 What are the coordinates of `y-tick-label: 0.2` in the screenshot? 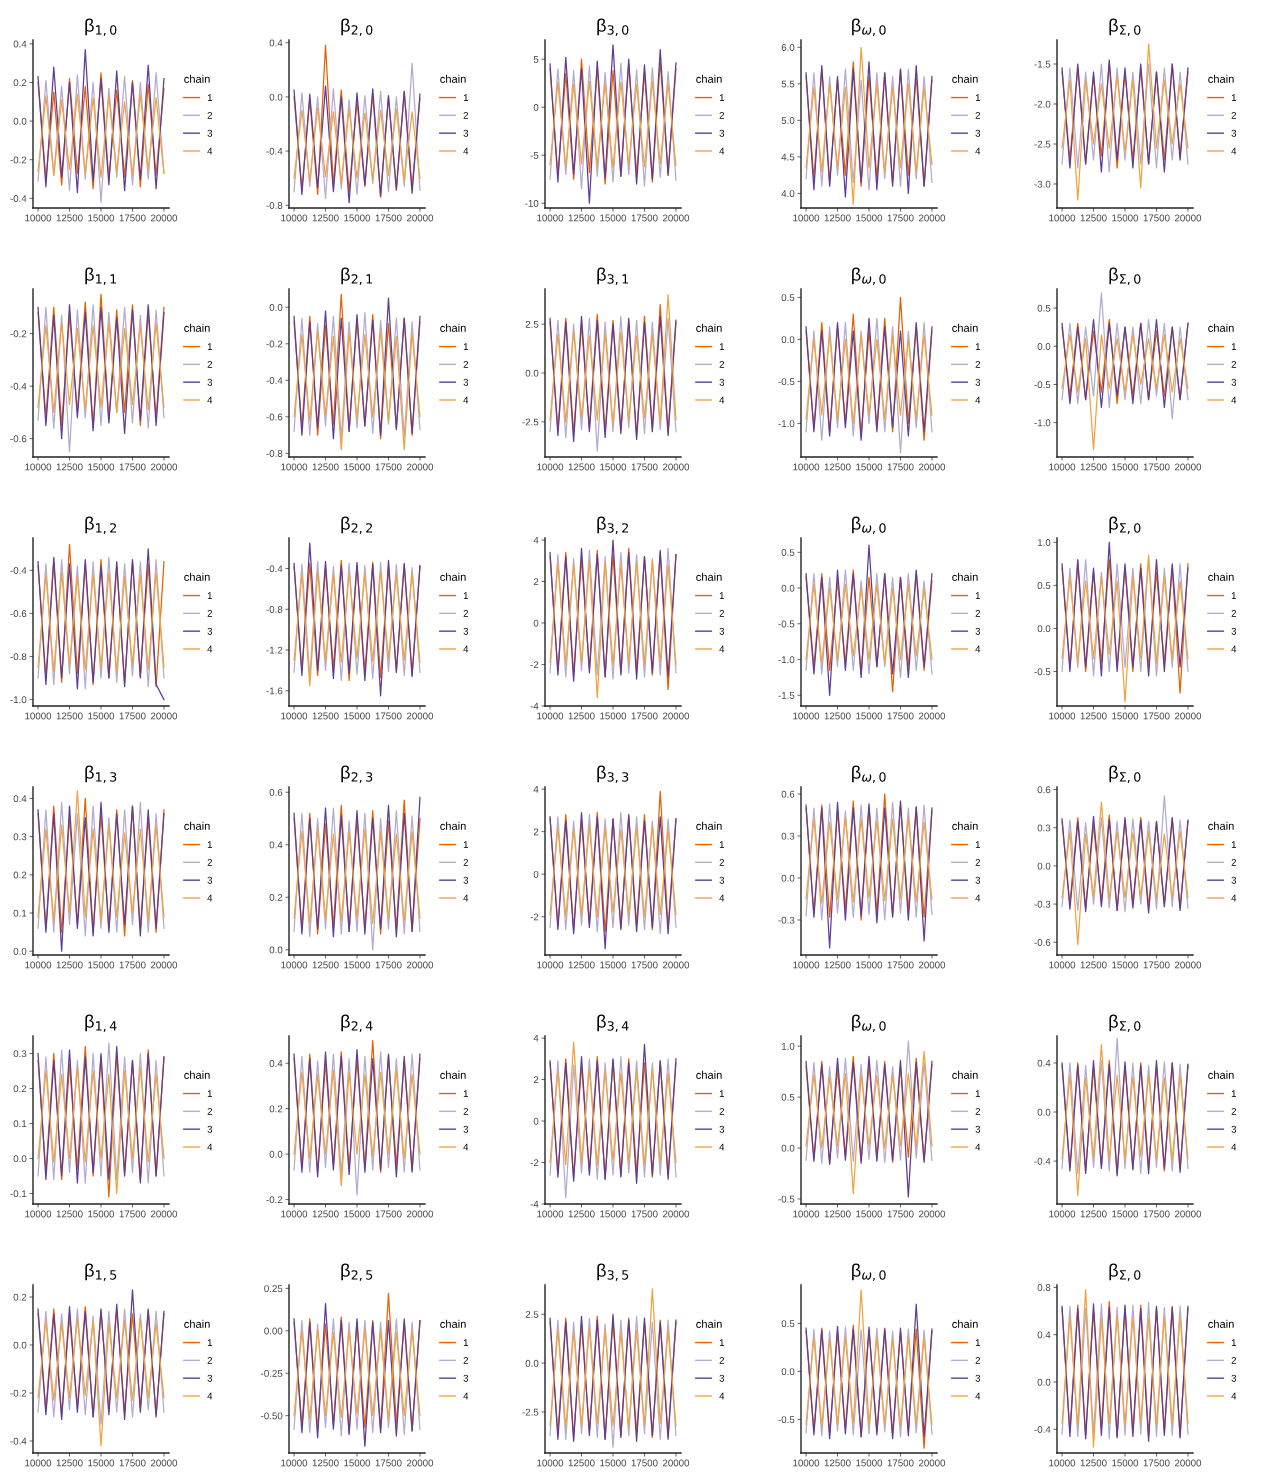 It's located at (20, 1297).